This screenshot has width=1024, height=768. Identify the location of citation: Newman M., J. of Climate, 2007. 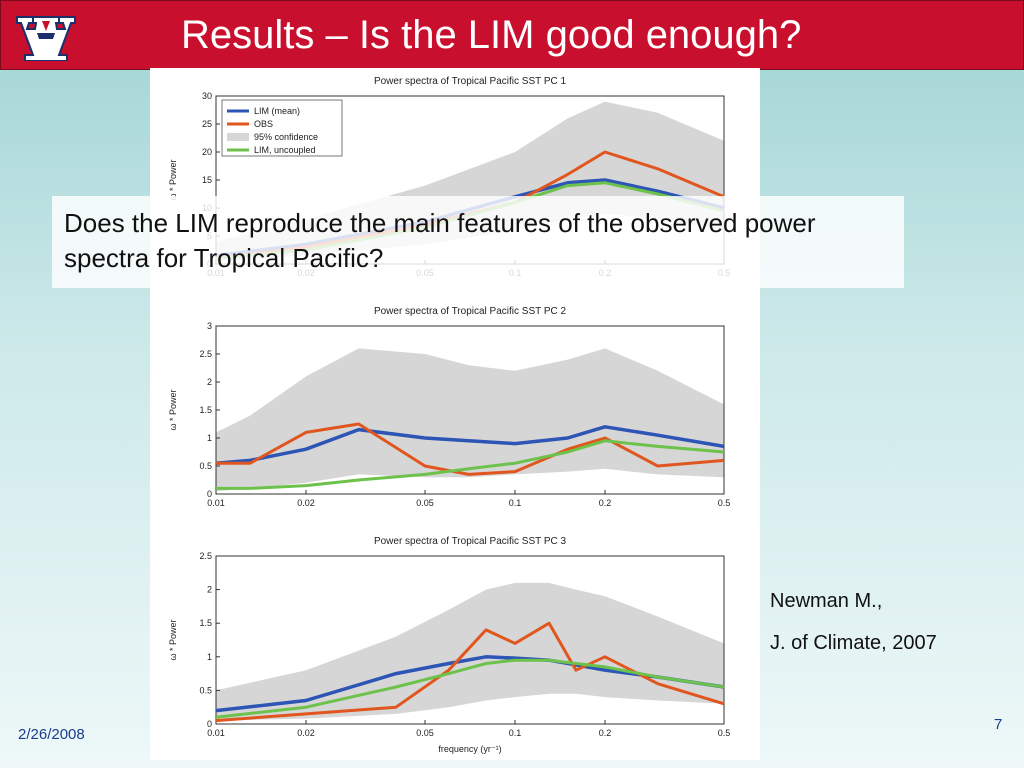
(853, 622).